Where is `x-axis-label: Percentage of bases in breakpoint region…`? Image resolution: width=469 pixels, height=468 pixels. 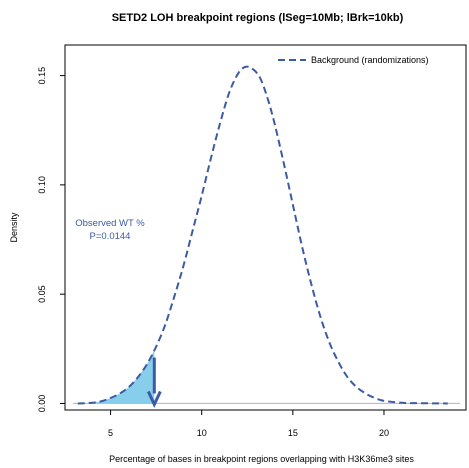 x-axis-label: Percentage of bases in breakpoint region… is located at coordinates (261, 459).